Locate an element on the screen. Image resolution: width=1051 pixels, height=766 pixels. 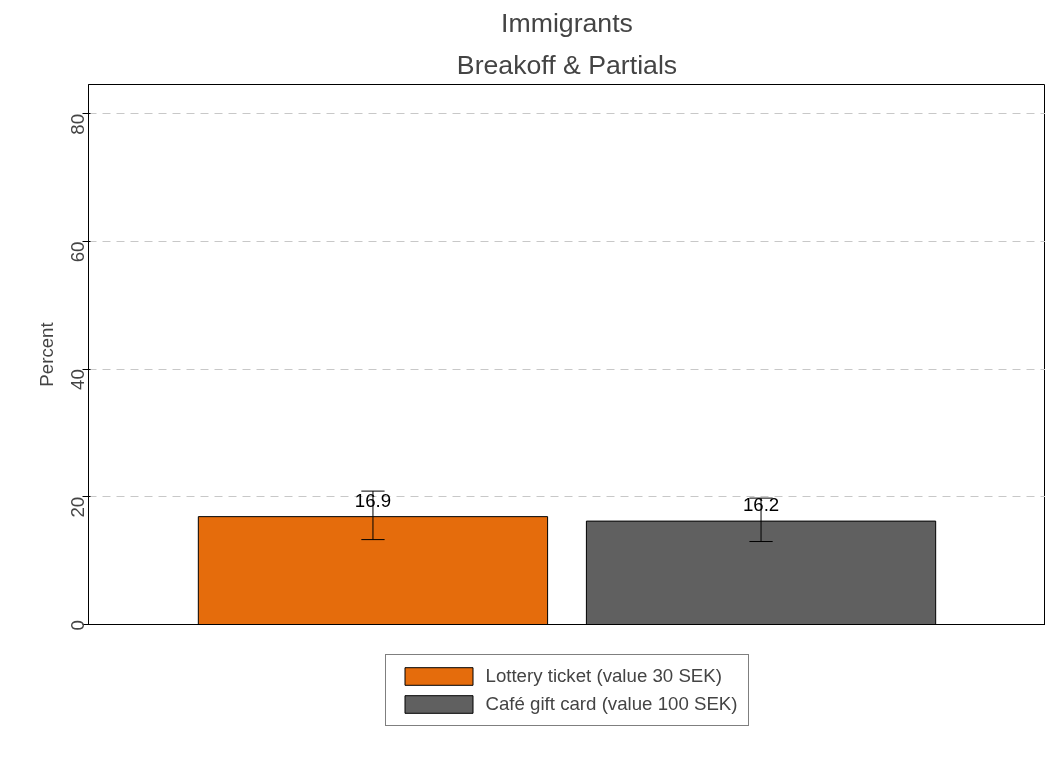
y-tick-label: 80 is located at coordinates (77, 124).